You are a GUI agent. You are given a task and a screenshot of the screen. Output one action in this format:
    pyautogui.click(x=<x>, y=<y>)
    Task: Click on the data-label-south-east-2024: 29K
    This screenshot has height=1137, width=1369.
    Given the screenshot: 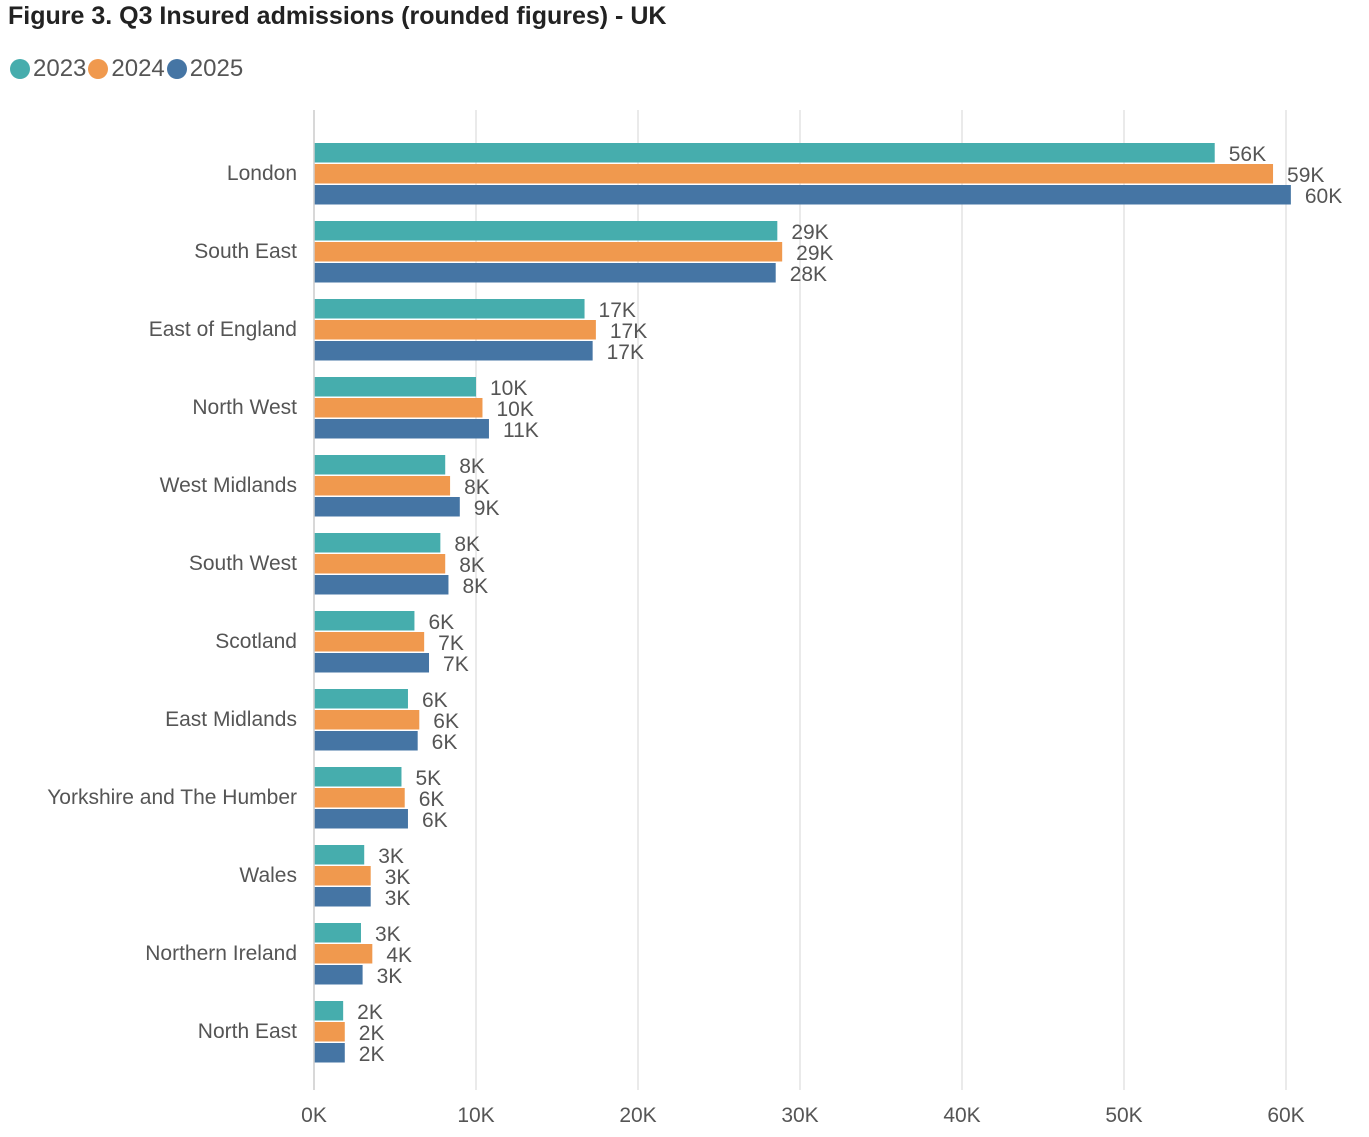 What is the action you would take?
    pyautogui.click(x=814, y=253)
    